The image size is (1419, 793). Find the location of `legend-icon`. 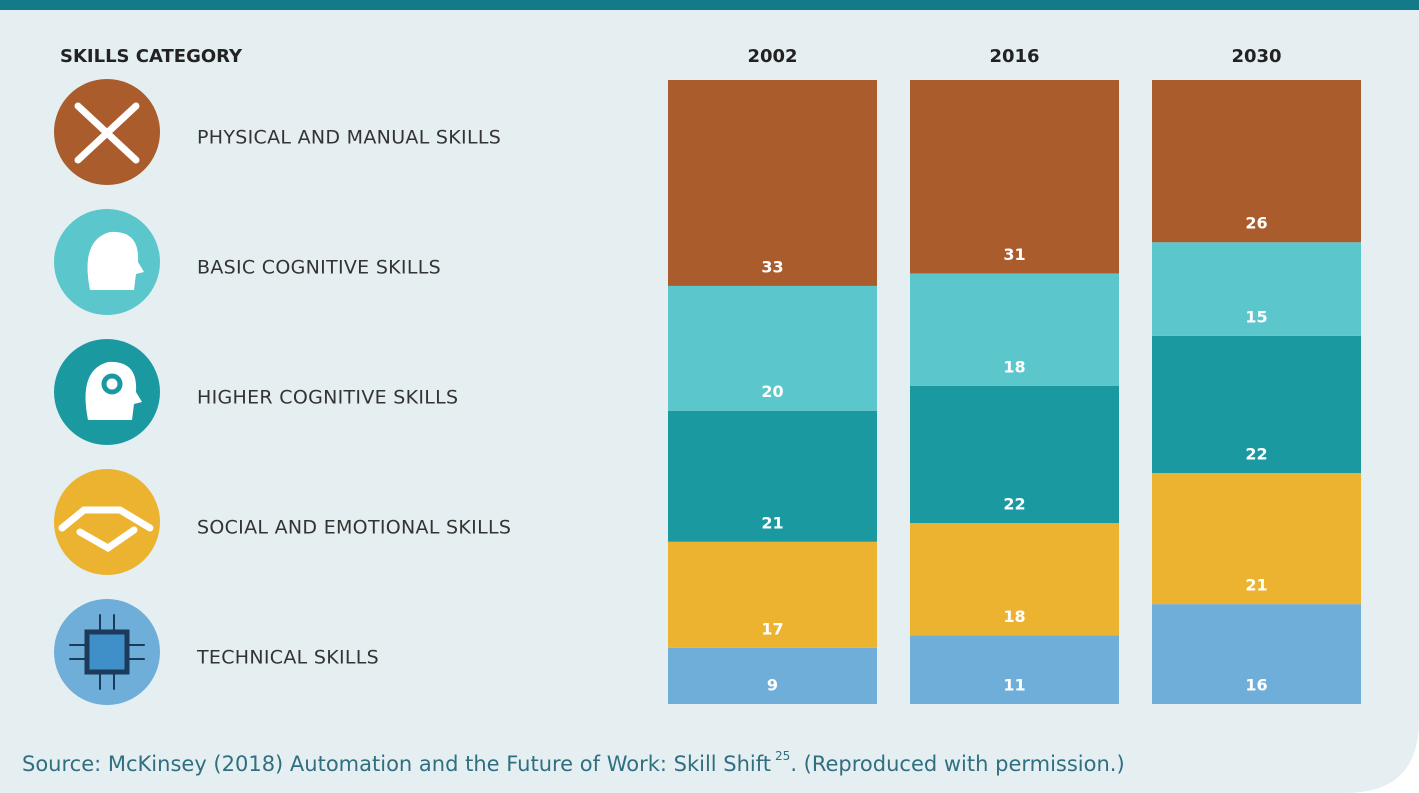

legend-icon is located at coordinates (107, 522).